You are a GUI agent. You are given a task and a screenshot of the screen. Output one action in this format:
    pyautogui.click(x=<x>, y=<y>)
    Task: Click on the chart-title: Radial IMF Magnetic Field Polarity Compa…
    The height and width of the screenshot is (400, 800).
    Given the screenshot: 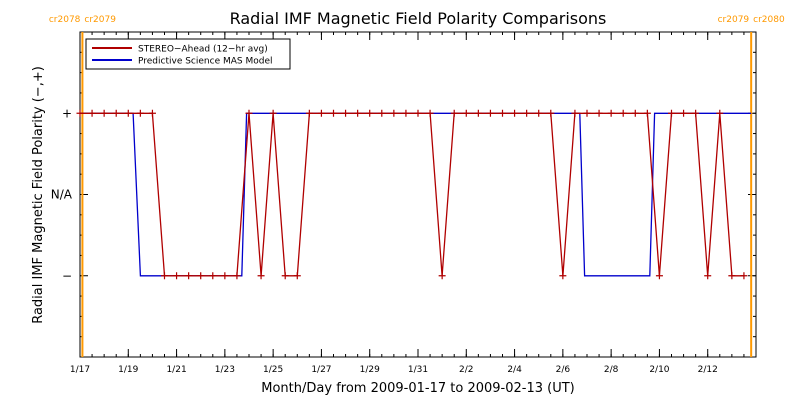 What is the action you would take?
    pyautogui.click(x=418, y=18)
    